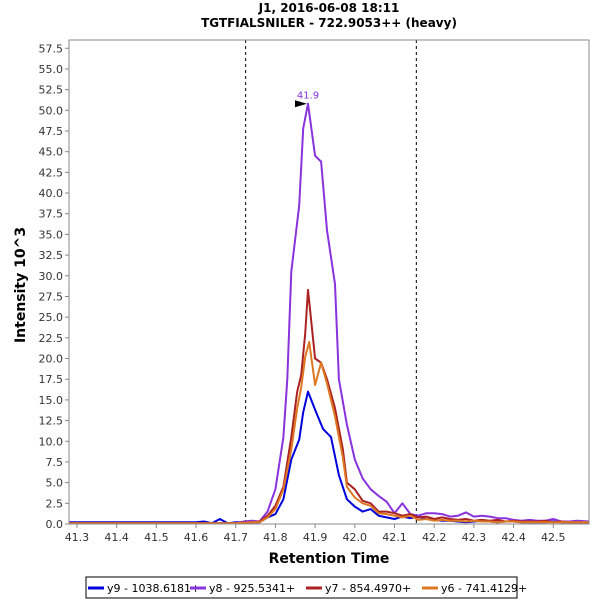  What do you see at coordinates (51, 69) in the screenshot?
I see `y-tick-label: 55.0` at bounding box center [51, 69].